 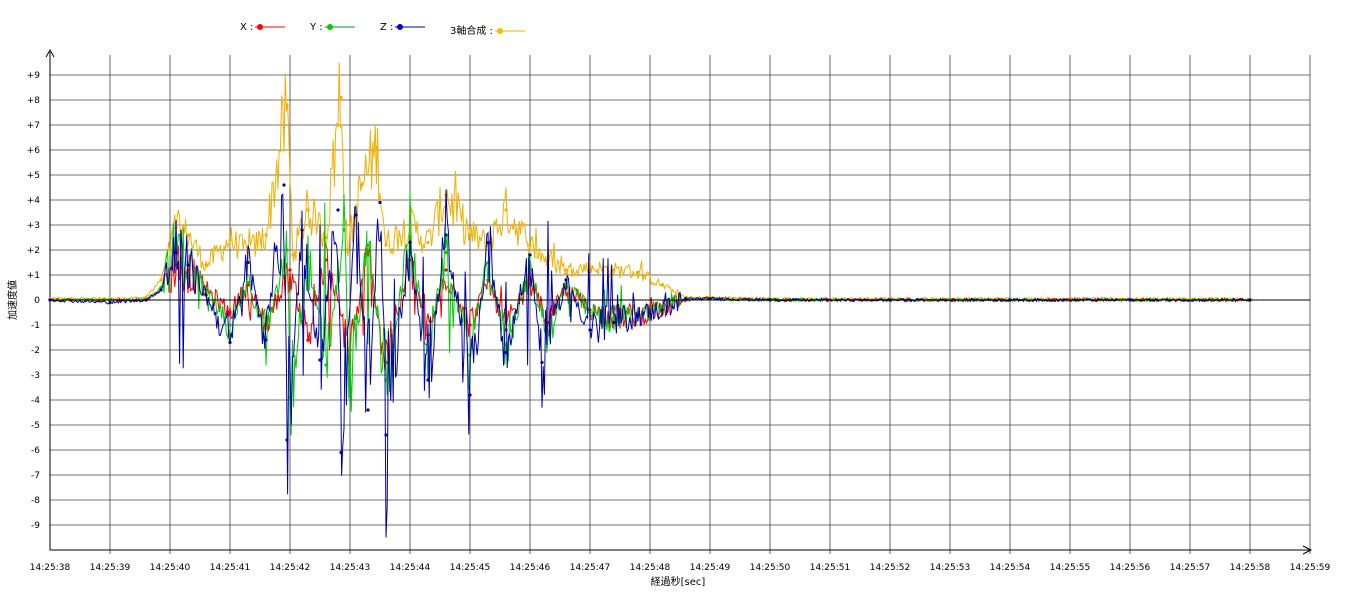 I want to click on legend-item-x: X :, so click(x=263, y=27).